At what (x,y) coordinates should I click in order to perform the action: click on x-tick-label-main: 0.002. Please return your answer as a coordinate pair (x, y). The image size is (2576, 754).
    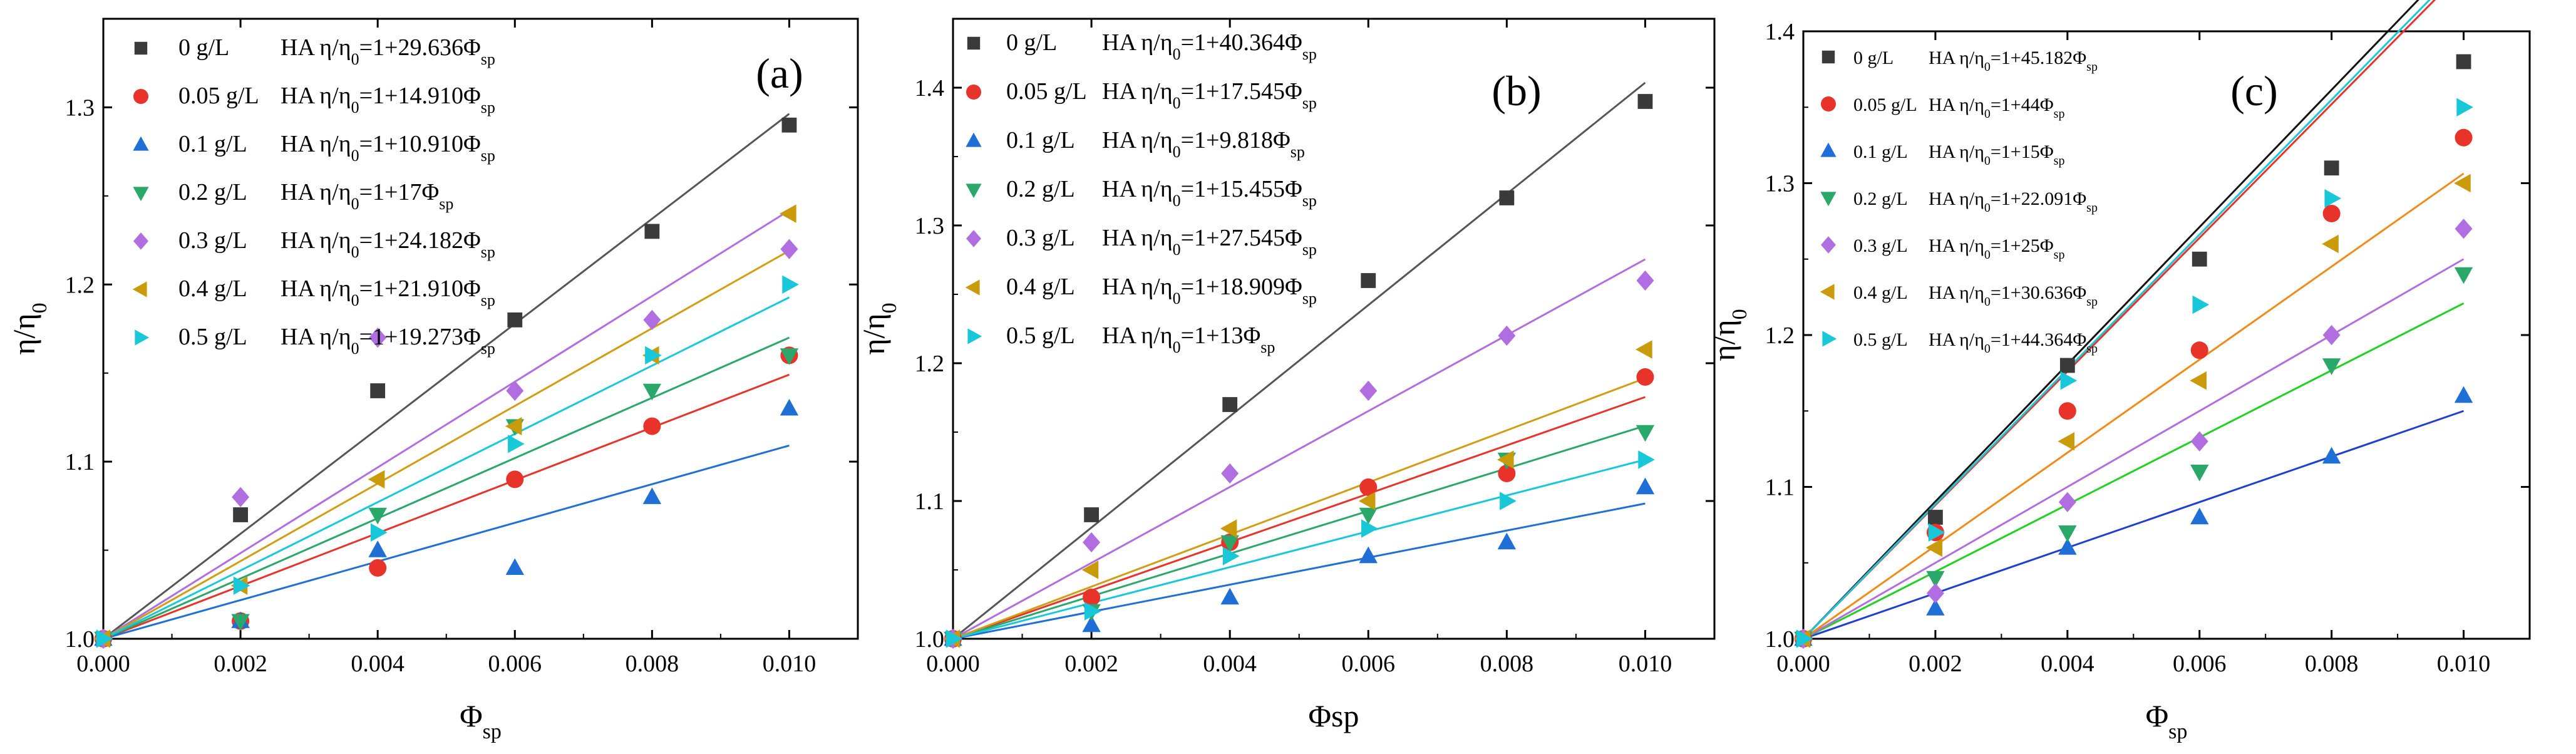
    Looking at the image, I should click on (1936, 664).